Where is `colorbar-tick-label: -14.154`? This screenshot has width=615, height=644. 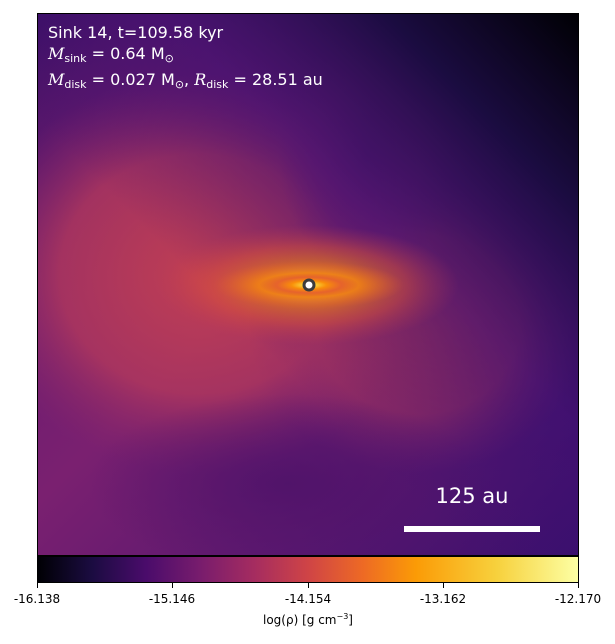
colorbar-tick-label: -14.154 is located at coordinates (308, 599).